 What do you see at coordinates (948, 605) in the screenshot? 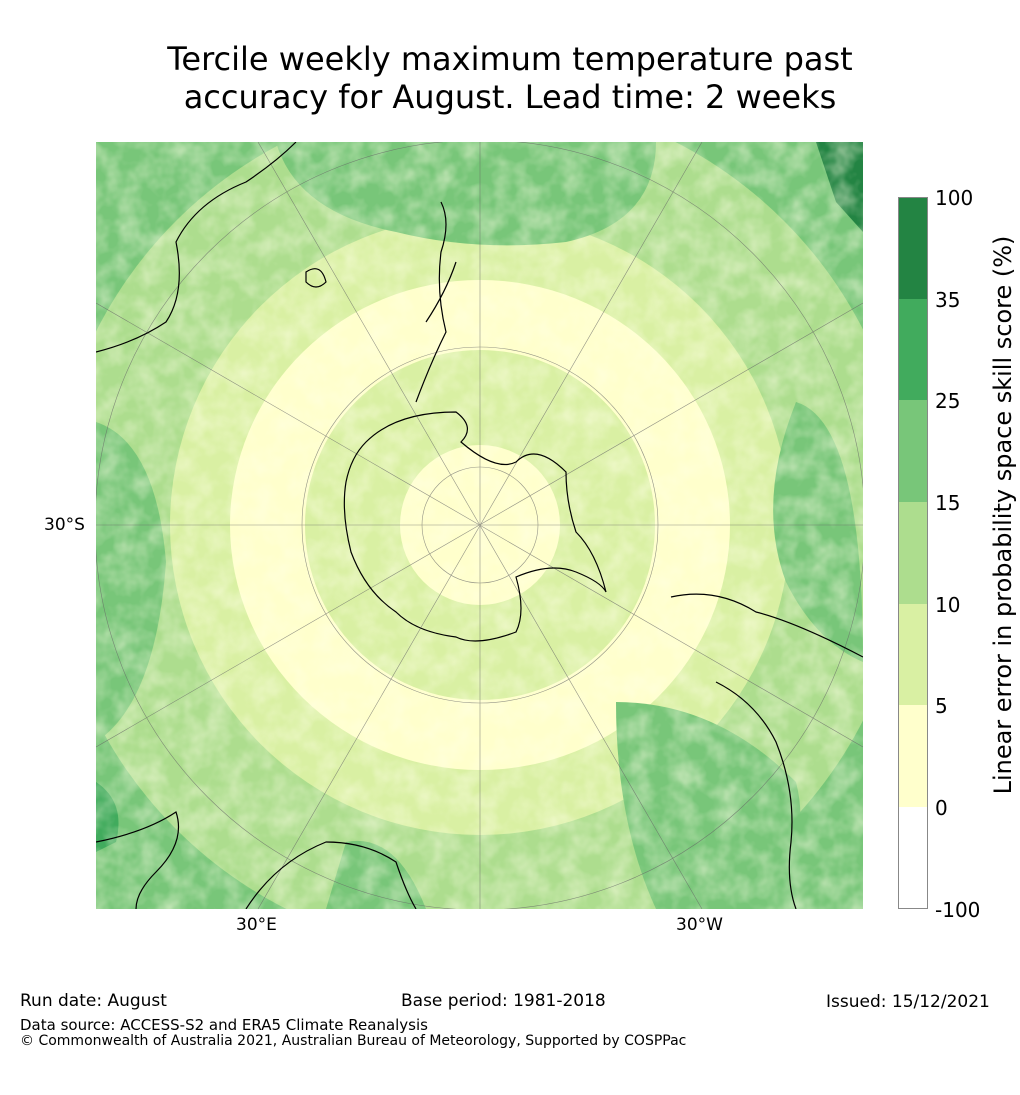
I see `colorbar-tick: 10` at bounding box center [948, 605].